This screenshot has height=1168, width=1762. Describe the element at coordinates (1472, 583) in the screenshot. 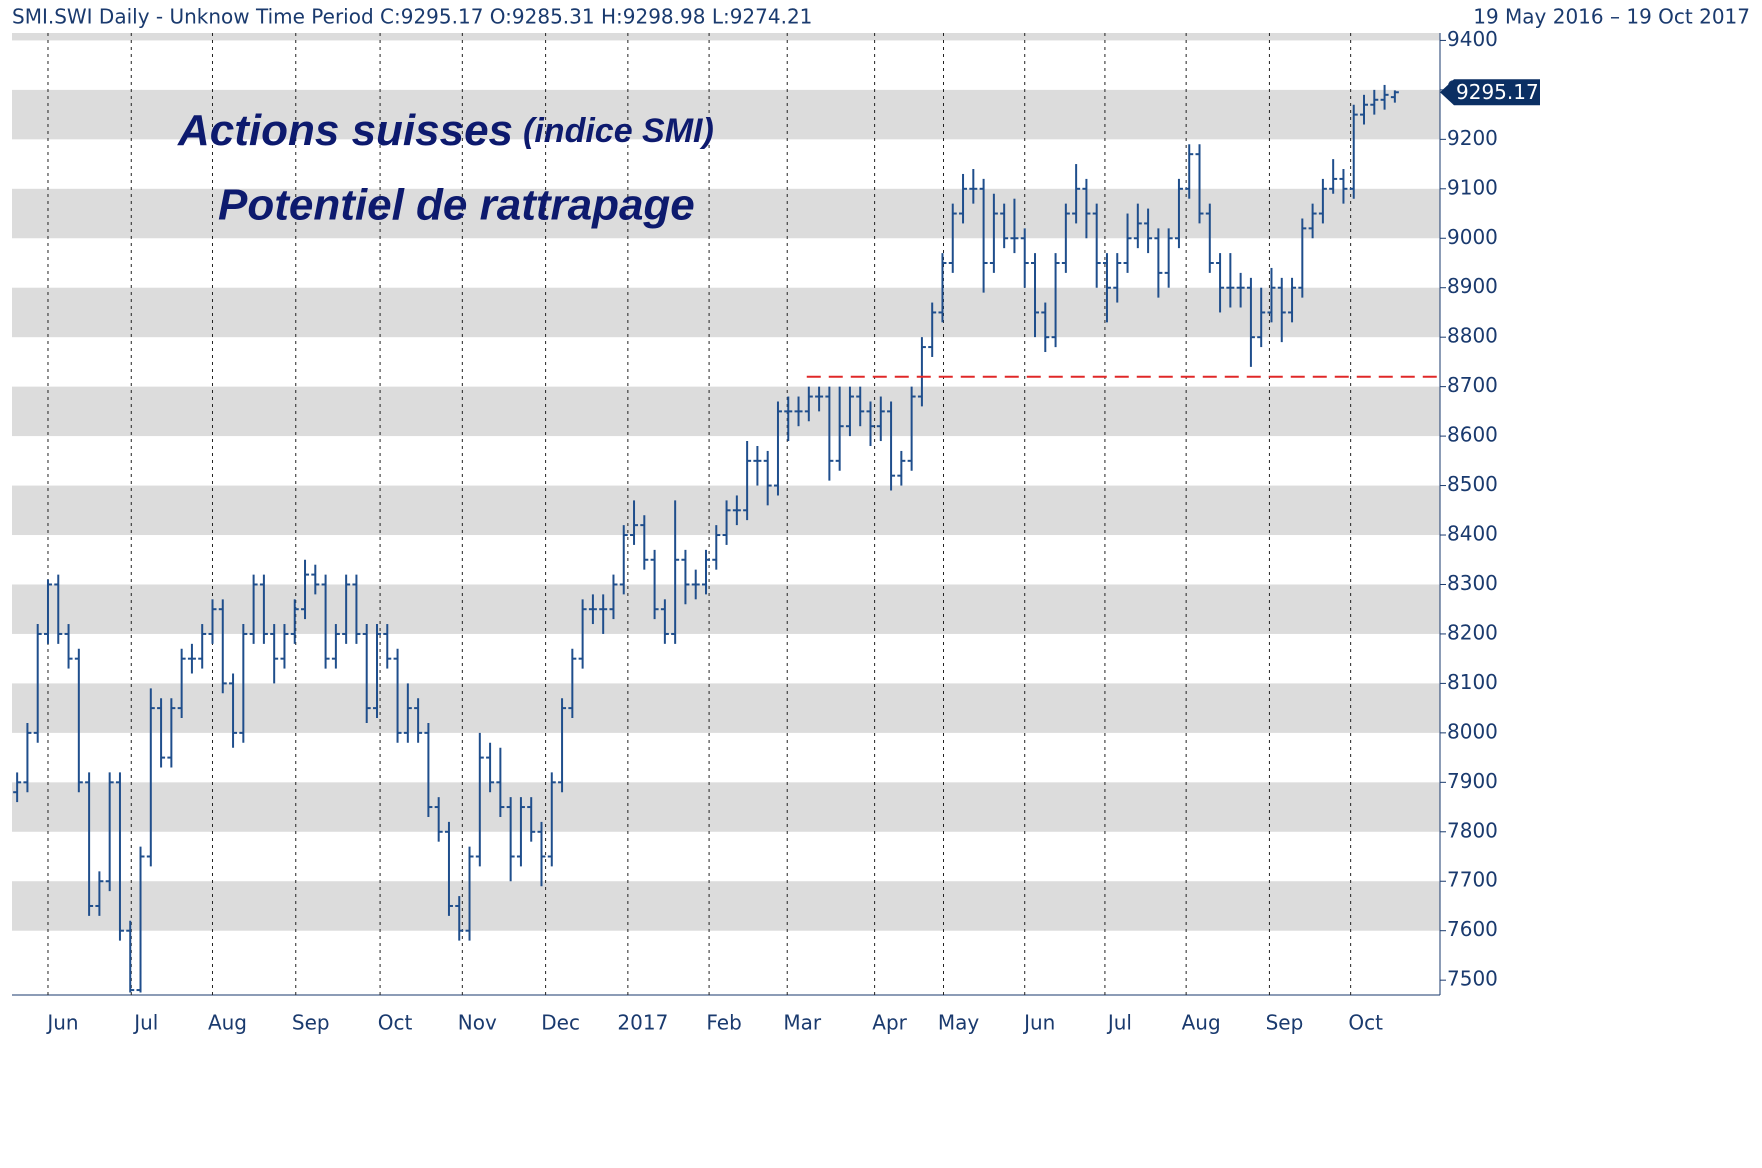

I see `y-tick-label: 8300` at that location.